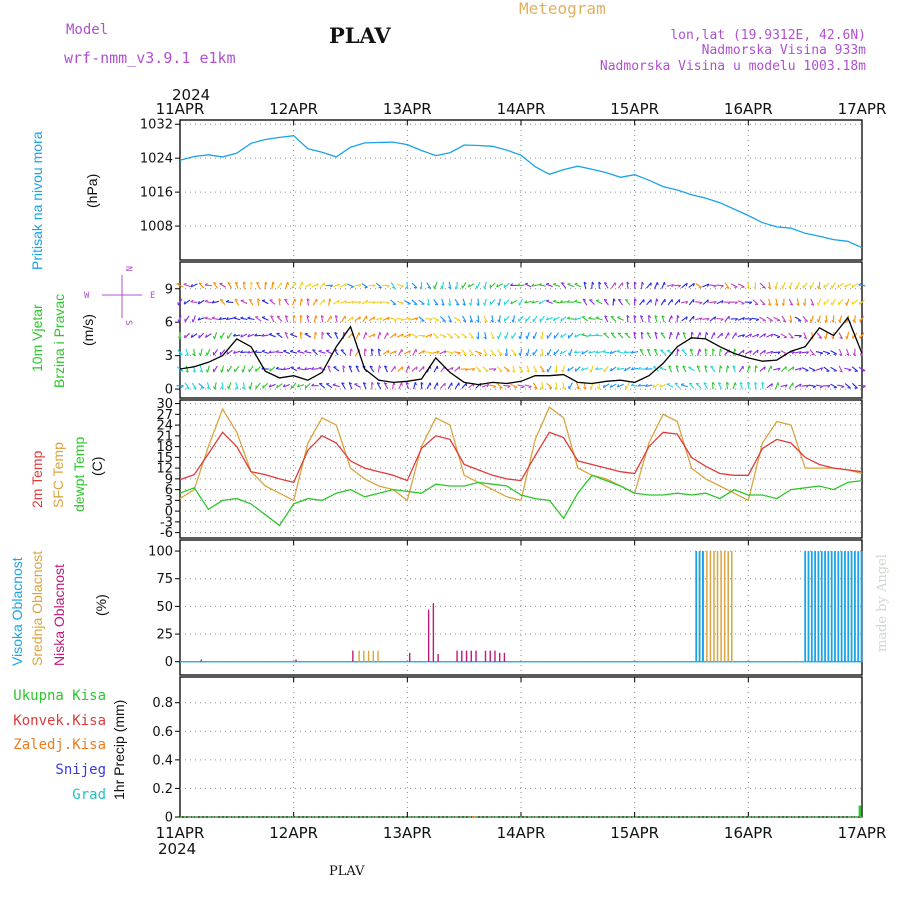 Image resolution: width=900 pixels, height=900 pixels. Describe the element at coordinates (156, 193) in the screenshot. I see `tick-label-pressure: 1016` at that location.